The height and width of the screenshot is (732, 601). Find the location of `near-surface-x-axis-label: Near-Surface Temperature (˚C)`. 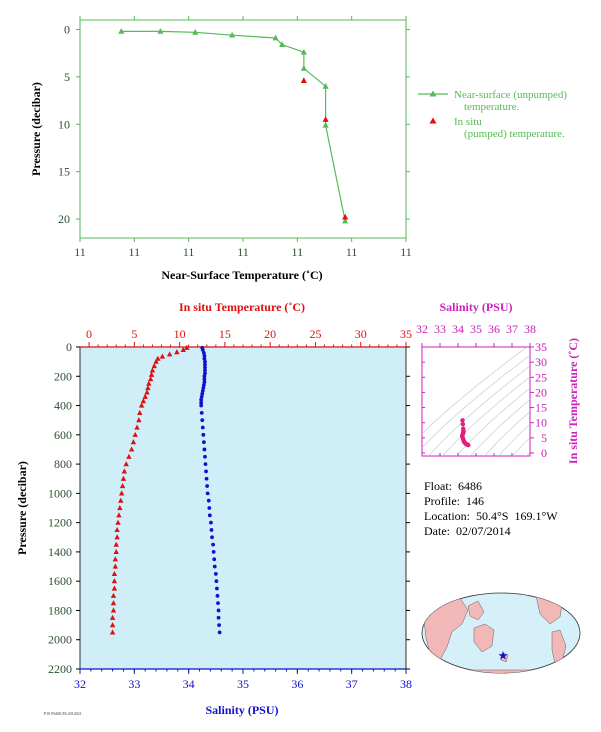

near-surface-x-axis-label: Near-Surface Temperature (˚C) is located at coordinates (241, 275).